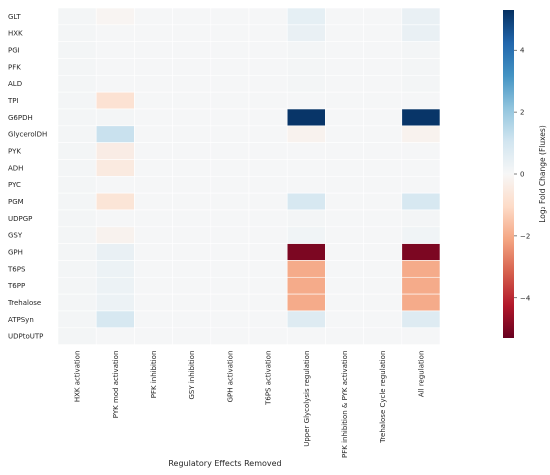 The width and height of the screenshot is (550, 475). What do you see at coordinates (14, 67) in the screenshot?
I see `row-label: PFK` at bounding box center [14, 67].